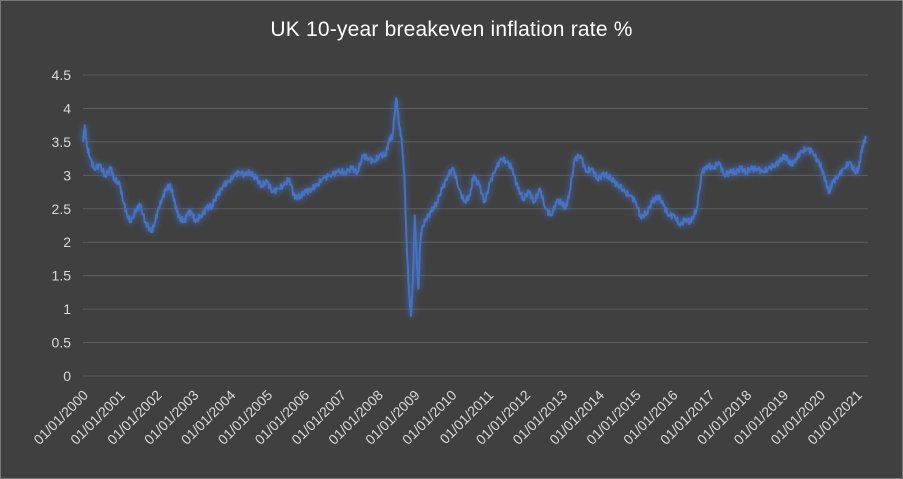 This screenshot has width=903, height=479. What do you see at coordinates (62, 343) in the screenshot?
I see `y-tick-label: 0.5` at bounding box center [62, 343].